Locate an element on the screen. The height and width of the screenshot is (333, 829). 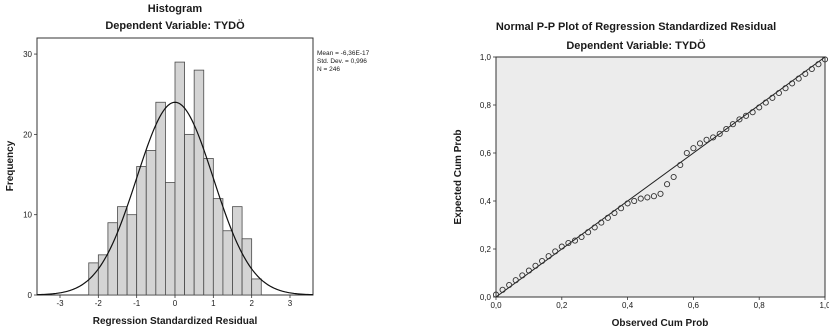
histogram-x-tick-label: 3 is located at coordinates (290, 303).